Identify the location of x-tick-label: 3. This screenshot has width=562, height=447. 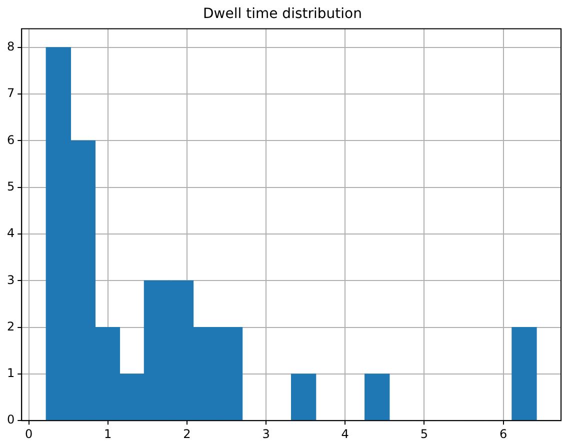
(266, 433).